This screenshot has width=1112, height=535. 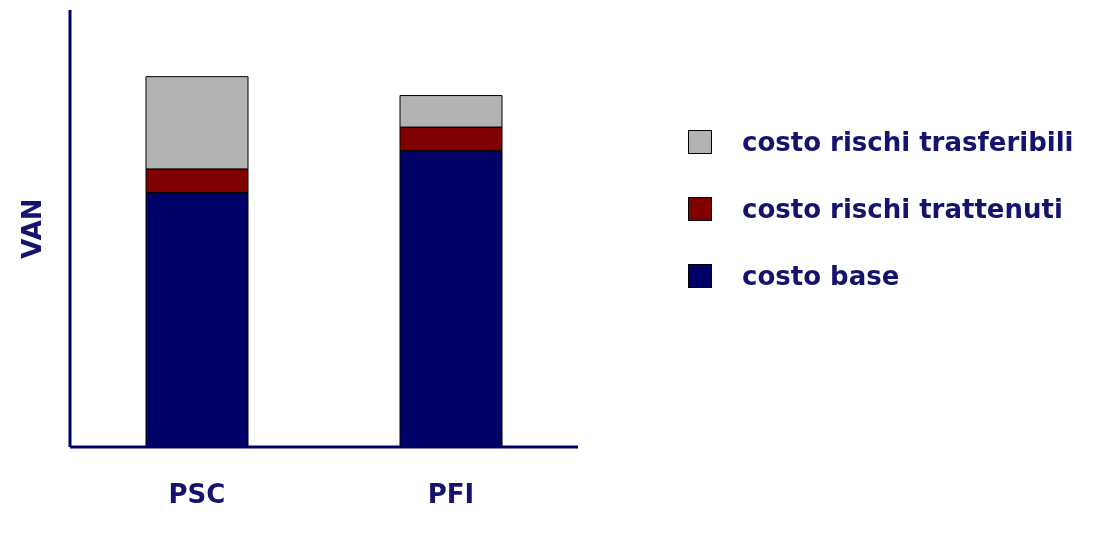 What do you see at coordinates (821, 275) in the screenshot?
I see `legend-label: costo base` at bounding box center [821, 275].